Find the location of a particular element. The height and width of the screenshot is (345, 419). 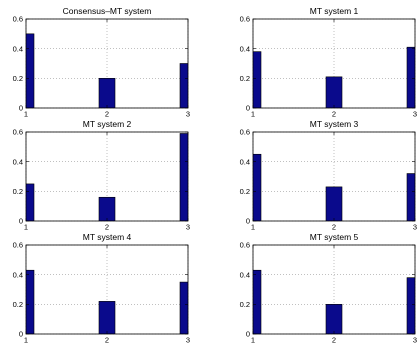

chart-title: Consensus–MT system is located at coordinates (107, 11).